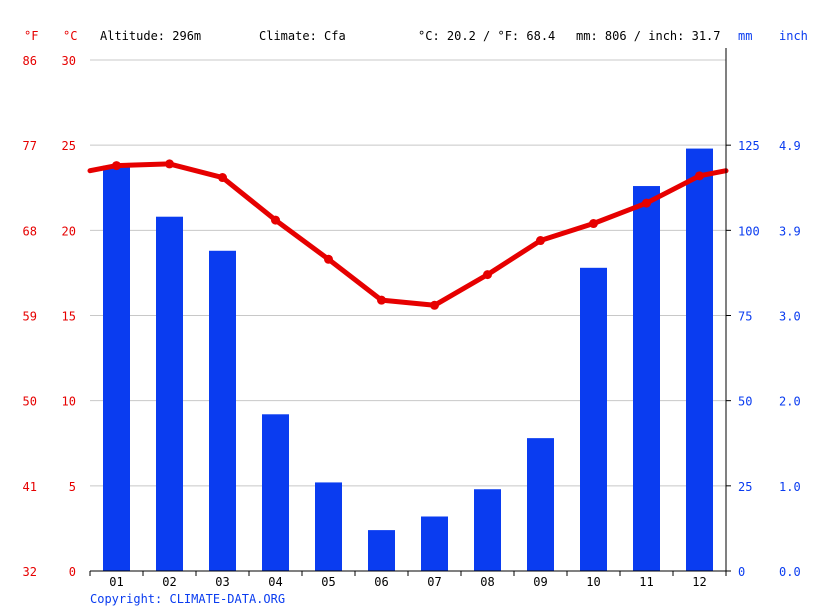  I want to click on mm-tick-label: 100, so click(749, 231).